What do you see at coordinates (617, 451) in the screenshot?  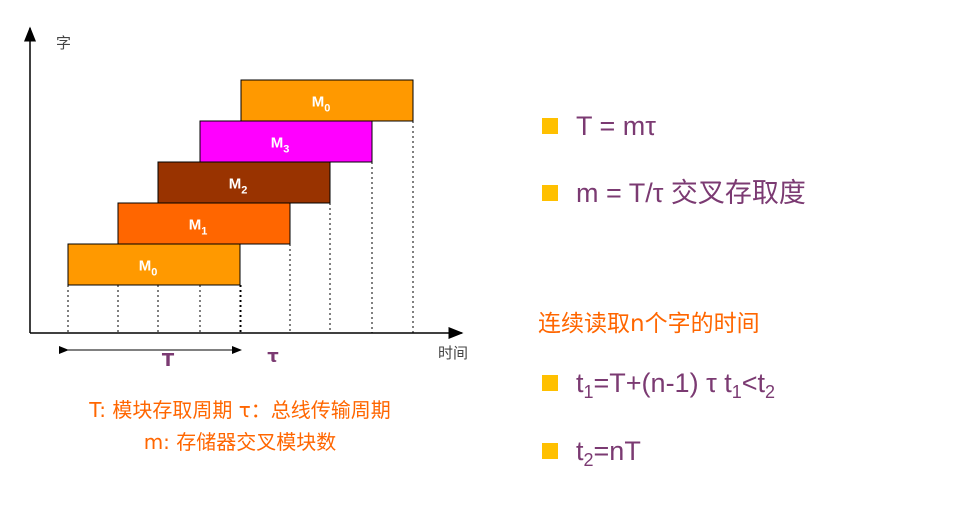 I see `formula-text: =nT` at bounding box center [617, 451].